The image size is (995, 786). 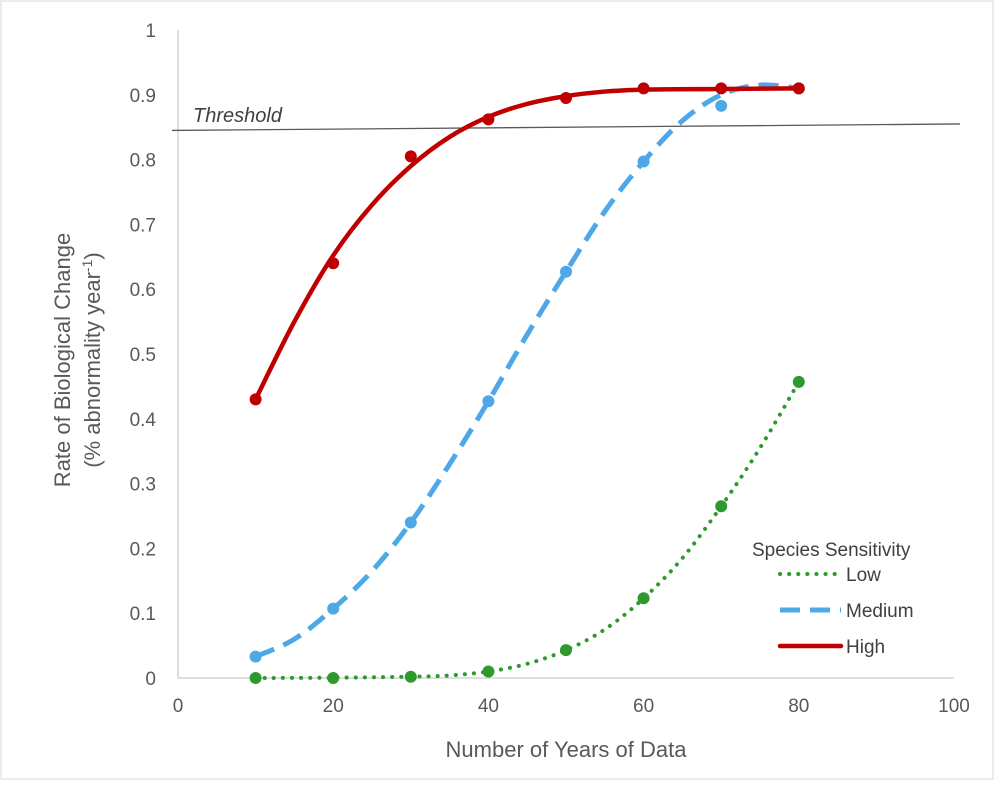 What do you see at coordinates (566, 127) in the screenshot?
I see `threshold-line` at bounding box center [566, 127].